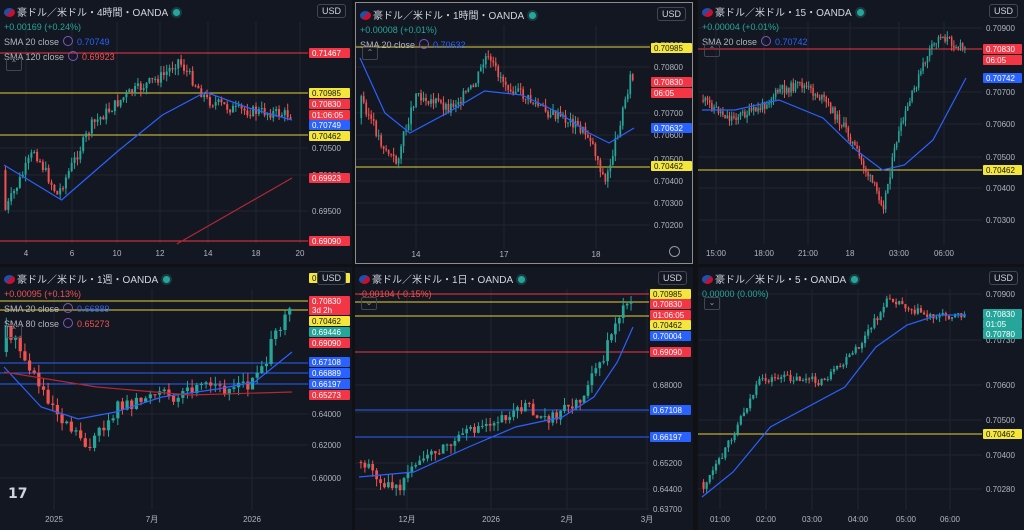  What do you see at coordinates (329, 373) in the screenshot?
I see `price-tag: 0.66889` at bounding box center [329, 373].